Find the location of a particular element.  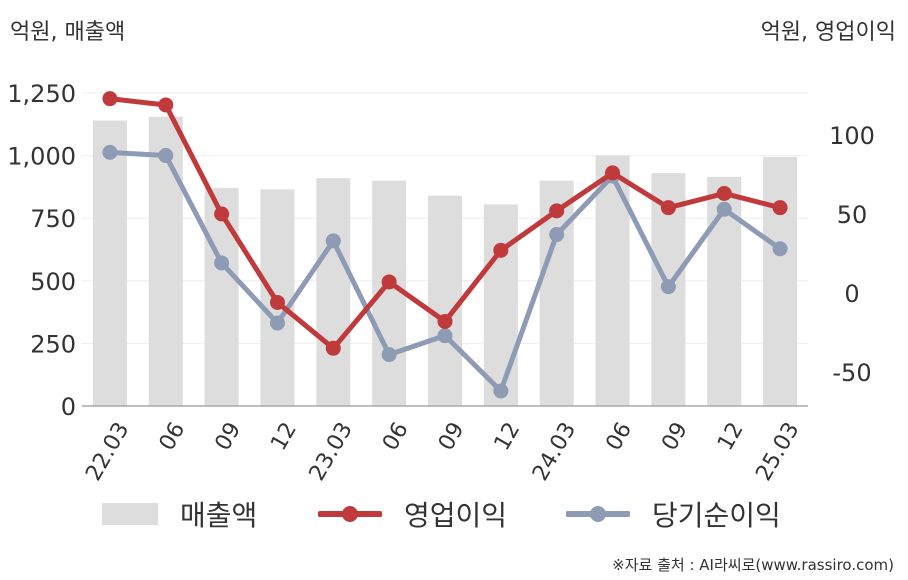

legend: 매출액 영업이익 당기순이익 is located at coordinates (454, 514).